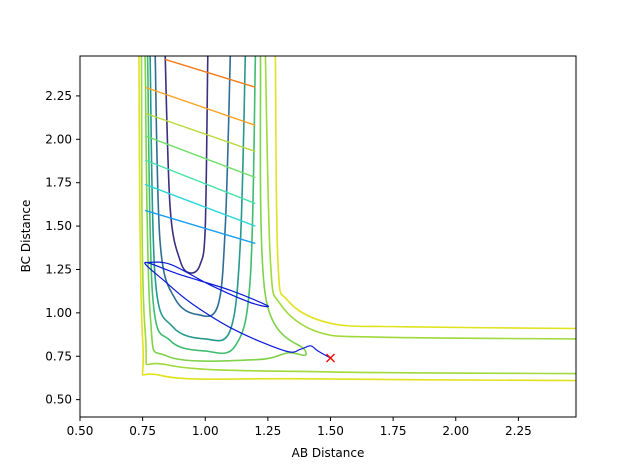  What do you see at coordinates (26, 236) in the screenshot?
I see `y-axis-label: BC Distance` at bounding box center [26, 236].